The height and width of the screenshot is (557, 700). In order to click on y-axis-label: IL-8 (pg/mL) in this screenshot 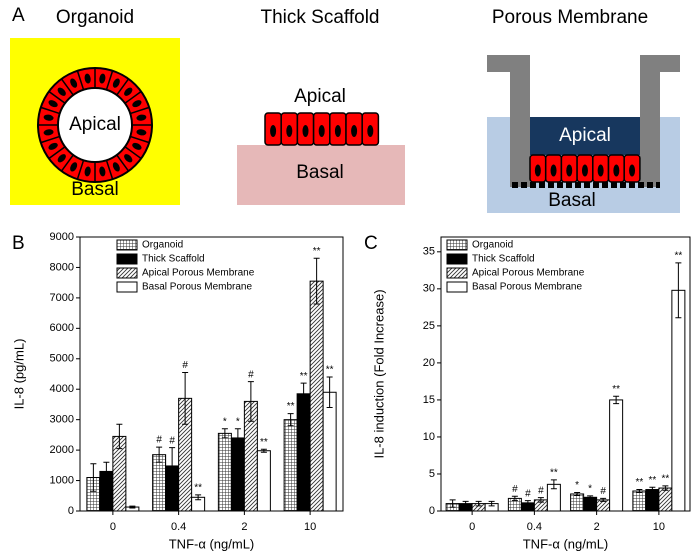, I will do `click(18, 374)`.